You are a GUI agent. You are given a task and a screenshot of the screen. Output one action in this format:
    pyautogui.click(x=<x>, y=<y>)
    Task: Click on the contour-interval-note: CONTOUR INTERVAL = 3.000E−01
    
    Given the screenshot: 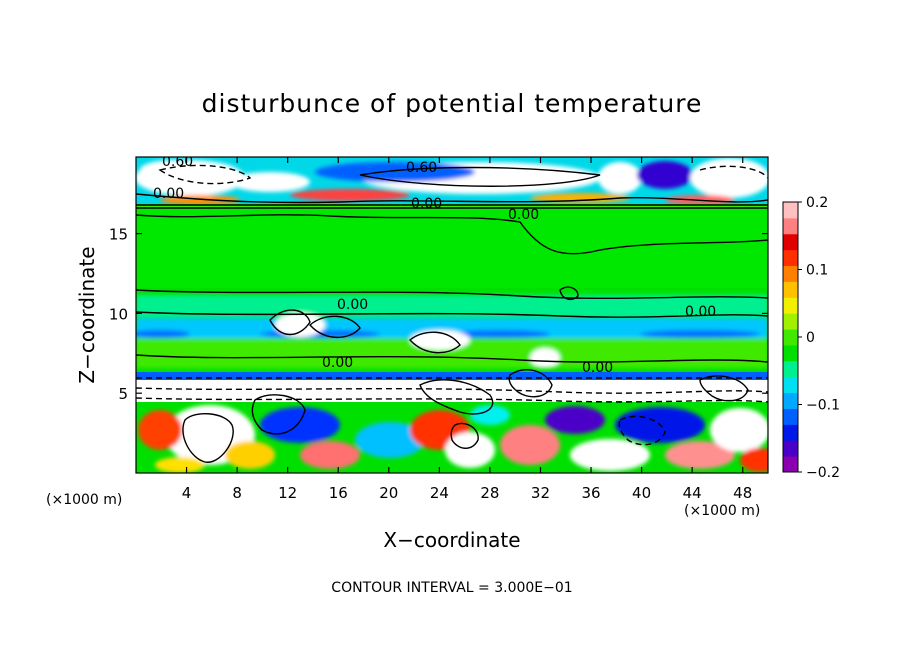 What is the action you would take?
    pyautogui.click(x=451, y=588)
    